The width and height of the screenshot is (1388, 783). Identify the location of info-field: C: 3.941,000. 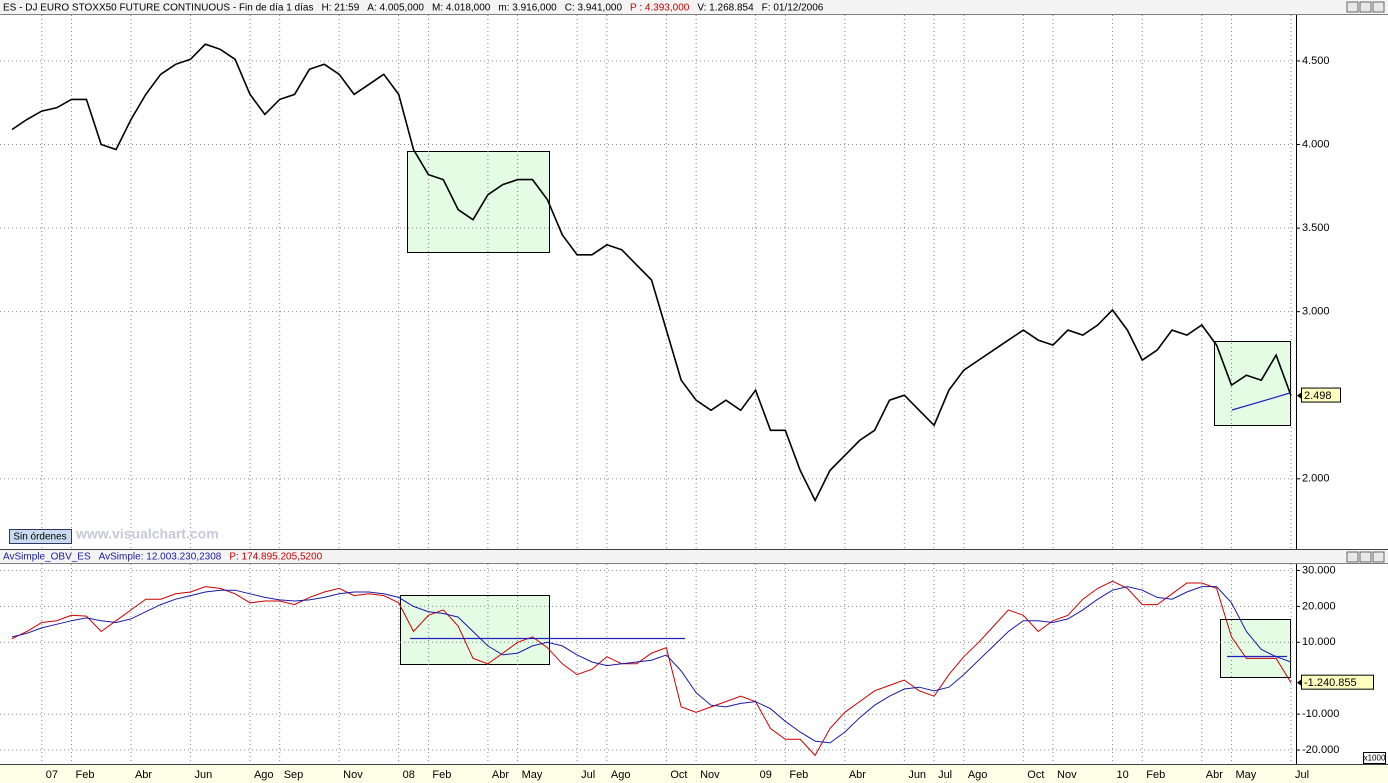
(594, 7).